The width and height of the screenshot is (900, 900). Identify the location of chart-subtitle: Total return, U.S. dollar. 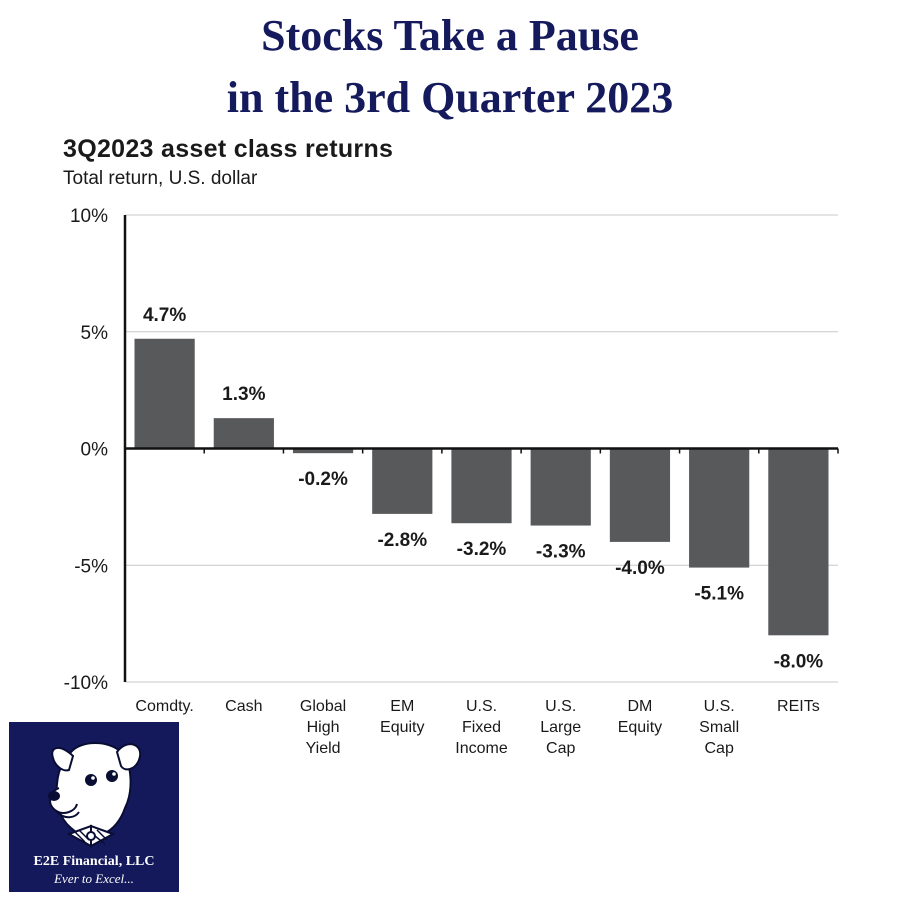
(160, 178).